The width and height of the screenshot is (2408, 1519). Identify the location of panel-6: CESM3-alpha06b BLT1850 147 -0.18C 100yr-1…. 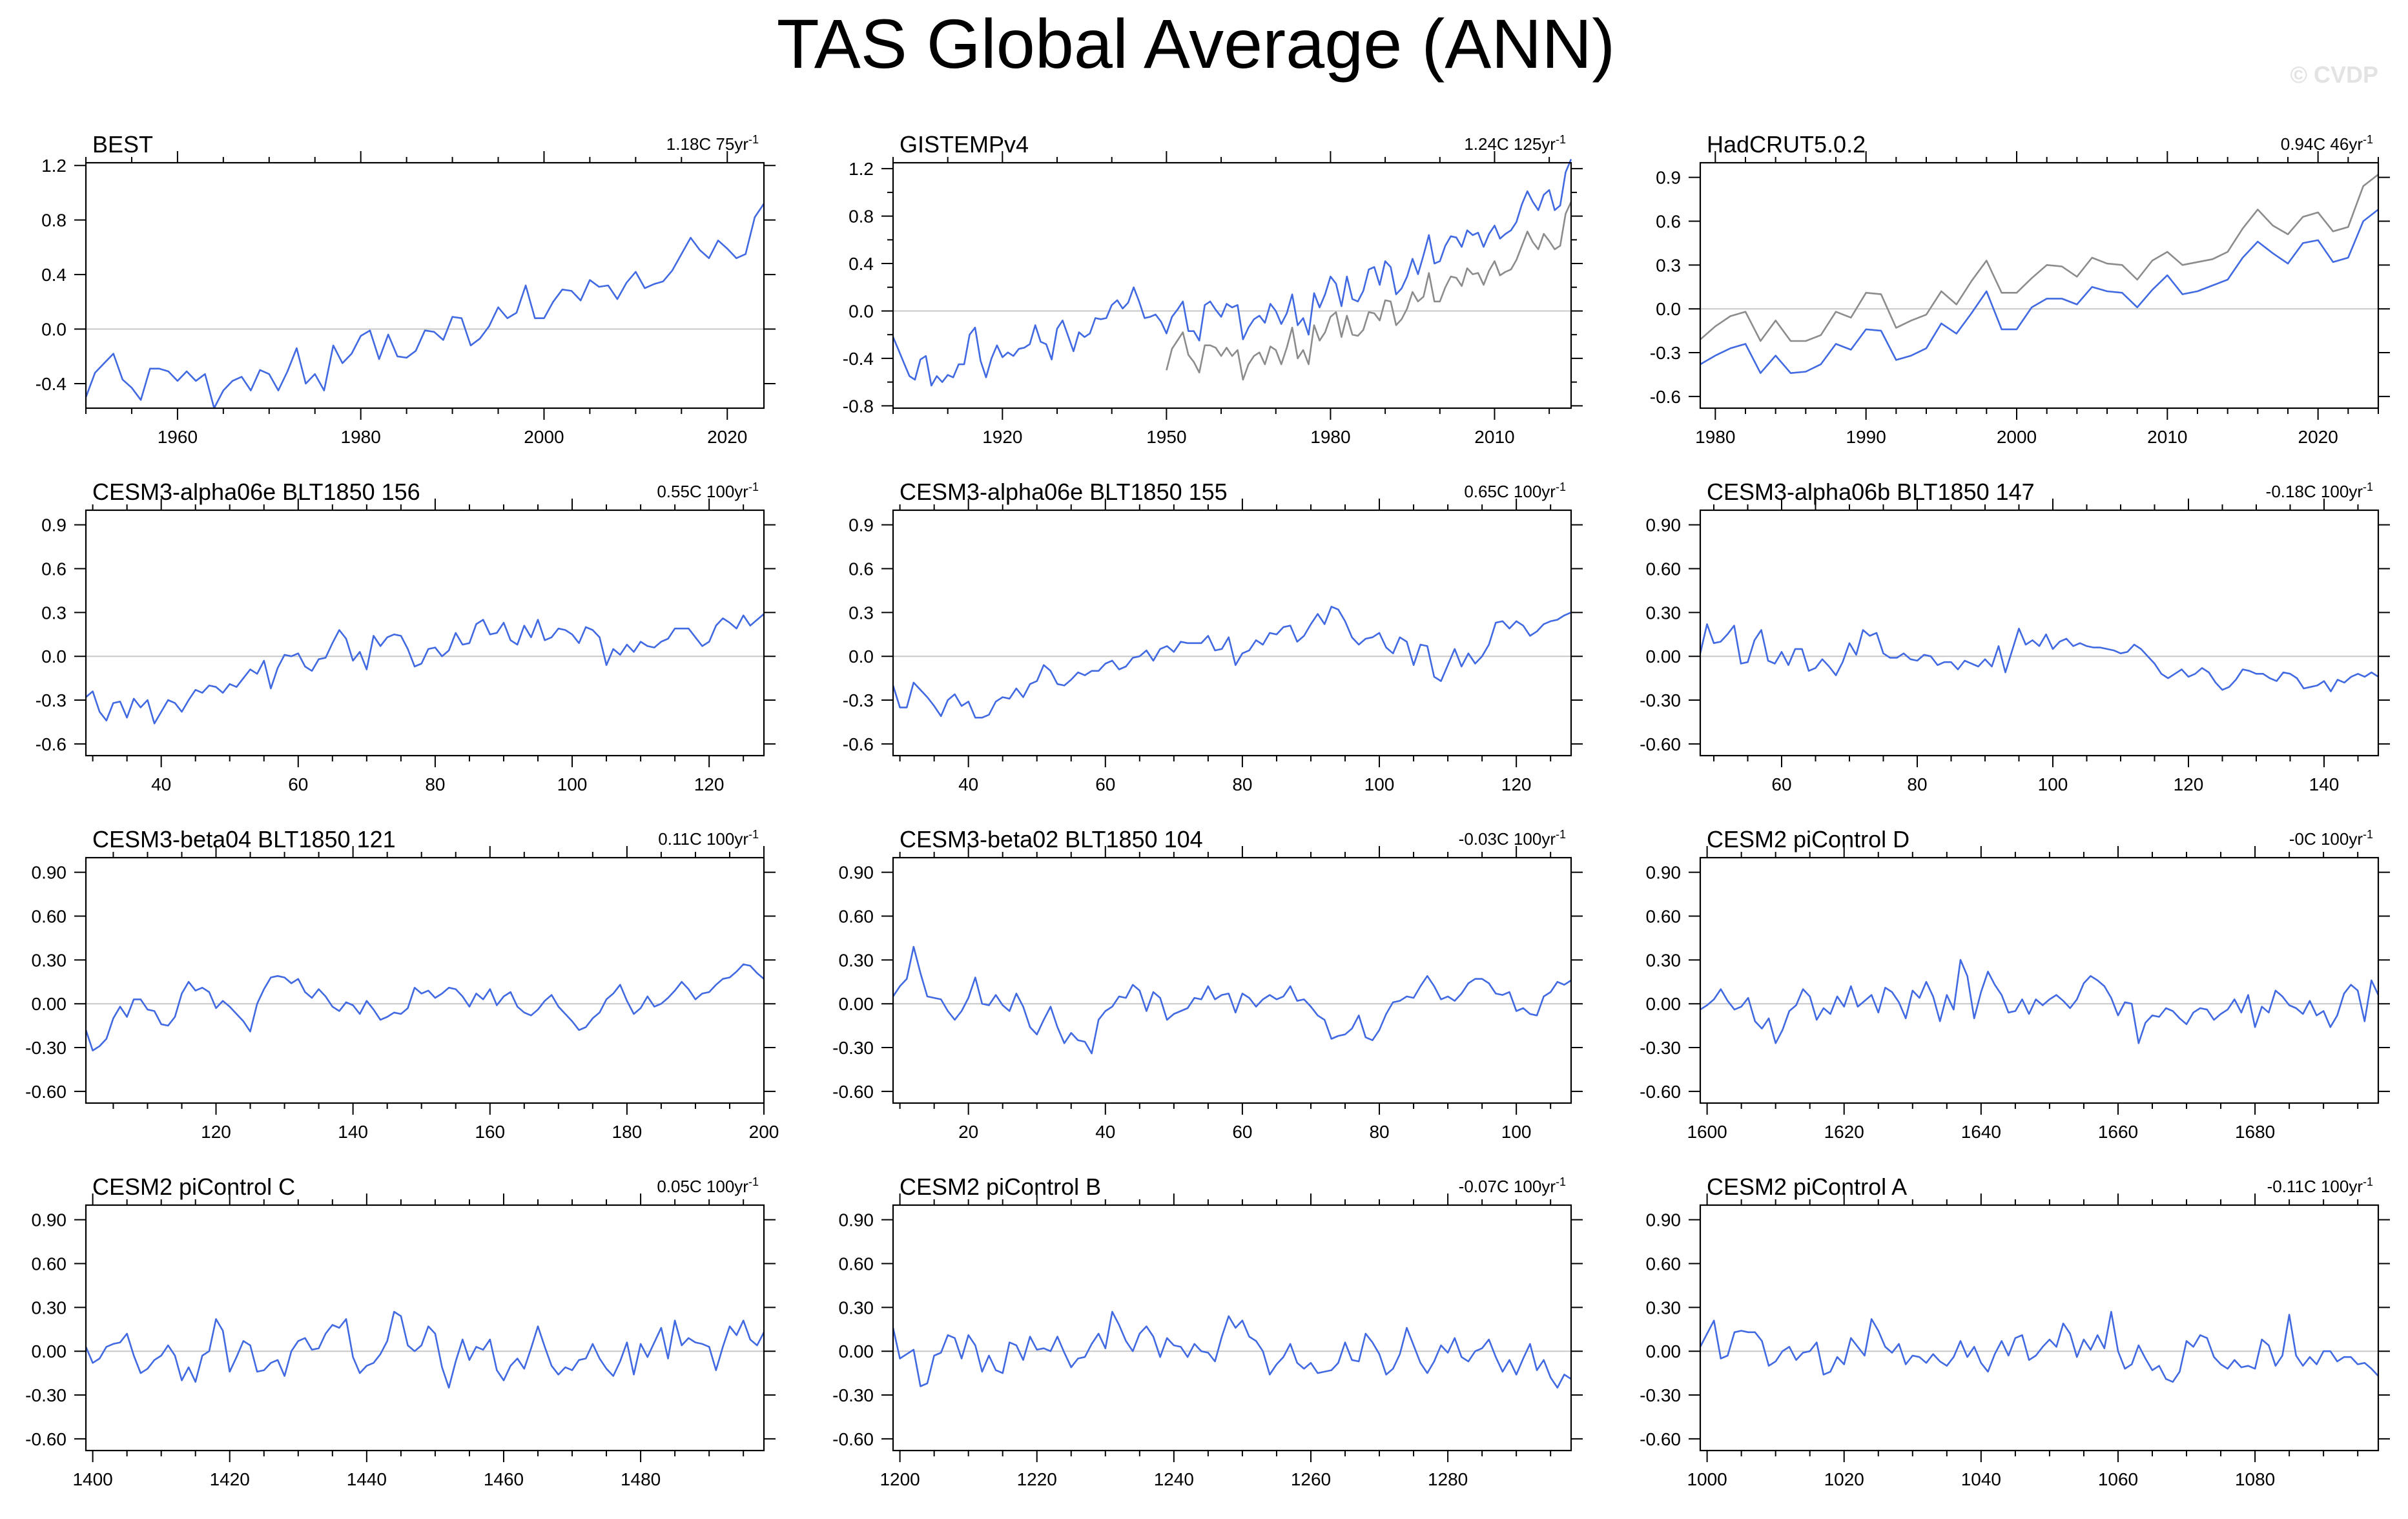
(2015, 636).